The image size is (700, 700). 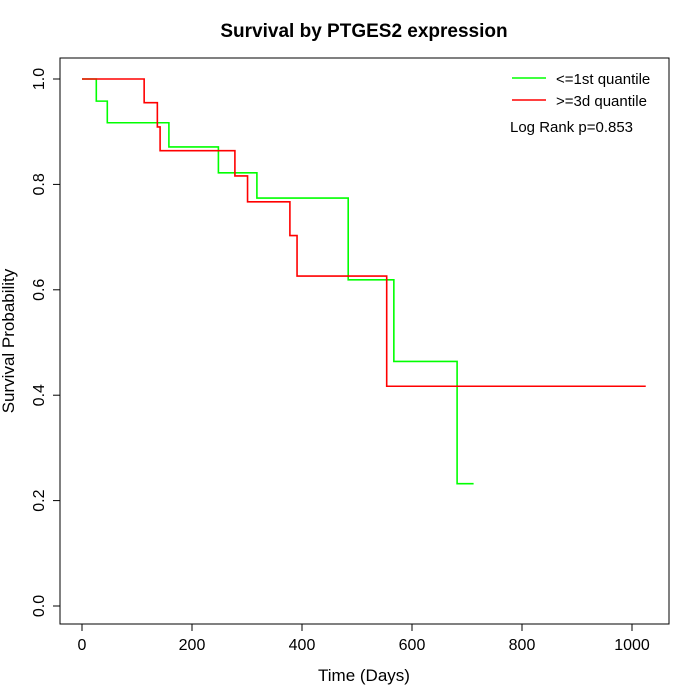 I want to click on y-tick-label: 0.2, so click(x=39, y=500).